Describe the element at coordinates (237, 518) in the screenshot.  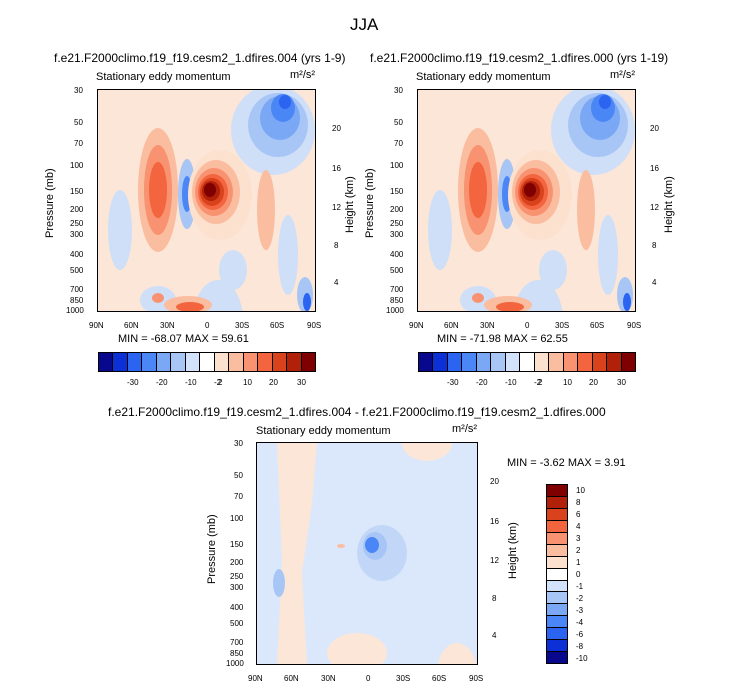
I see `panel3-ytick: 100` at that location.